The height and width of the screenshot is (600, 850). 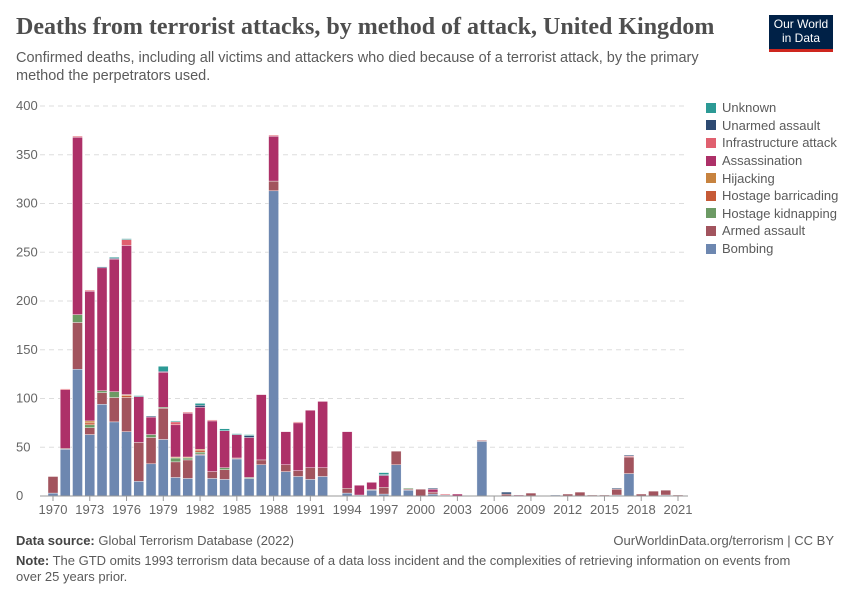 I want to click on x-tick-label: 1979, so click(x=163, y=509).